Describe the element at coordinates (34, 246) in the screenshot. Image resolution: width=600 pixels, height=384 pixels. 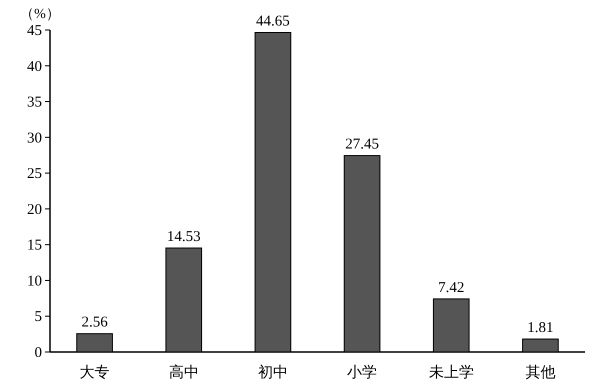
I see `y-tick-label: 15` at that location.